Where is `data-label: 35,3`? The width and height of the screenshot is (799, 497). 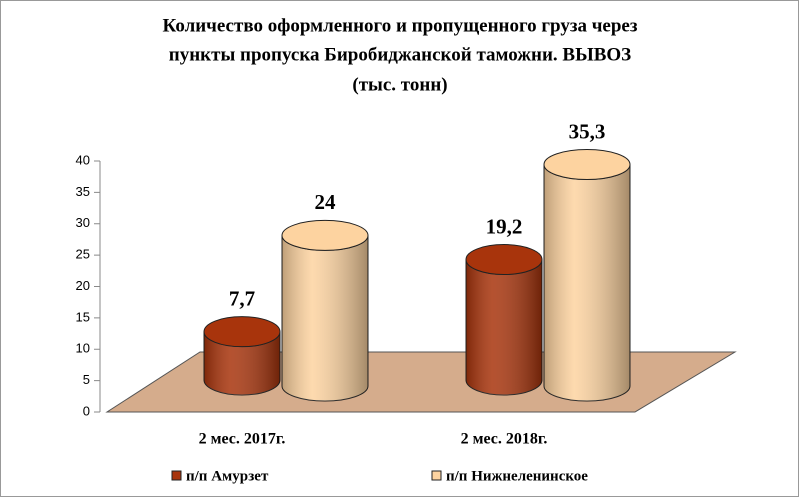 data-label: 35,3 is located at coordinates (587, 131).